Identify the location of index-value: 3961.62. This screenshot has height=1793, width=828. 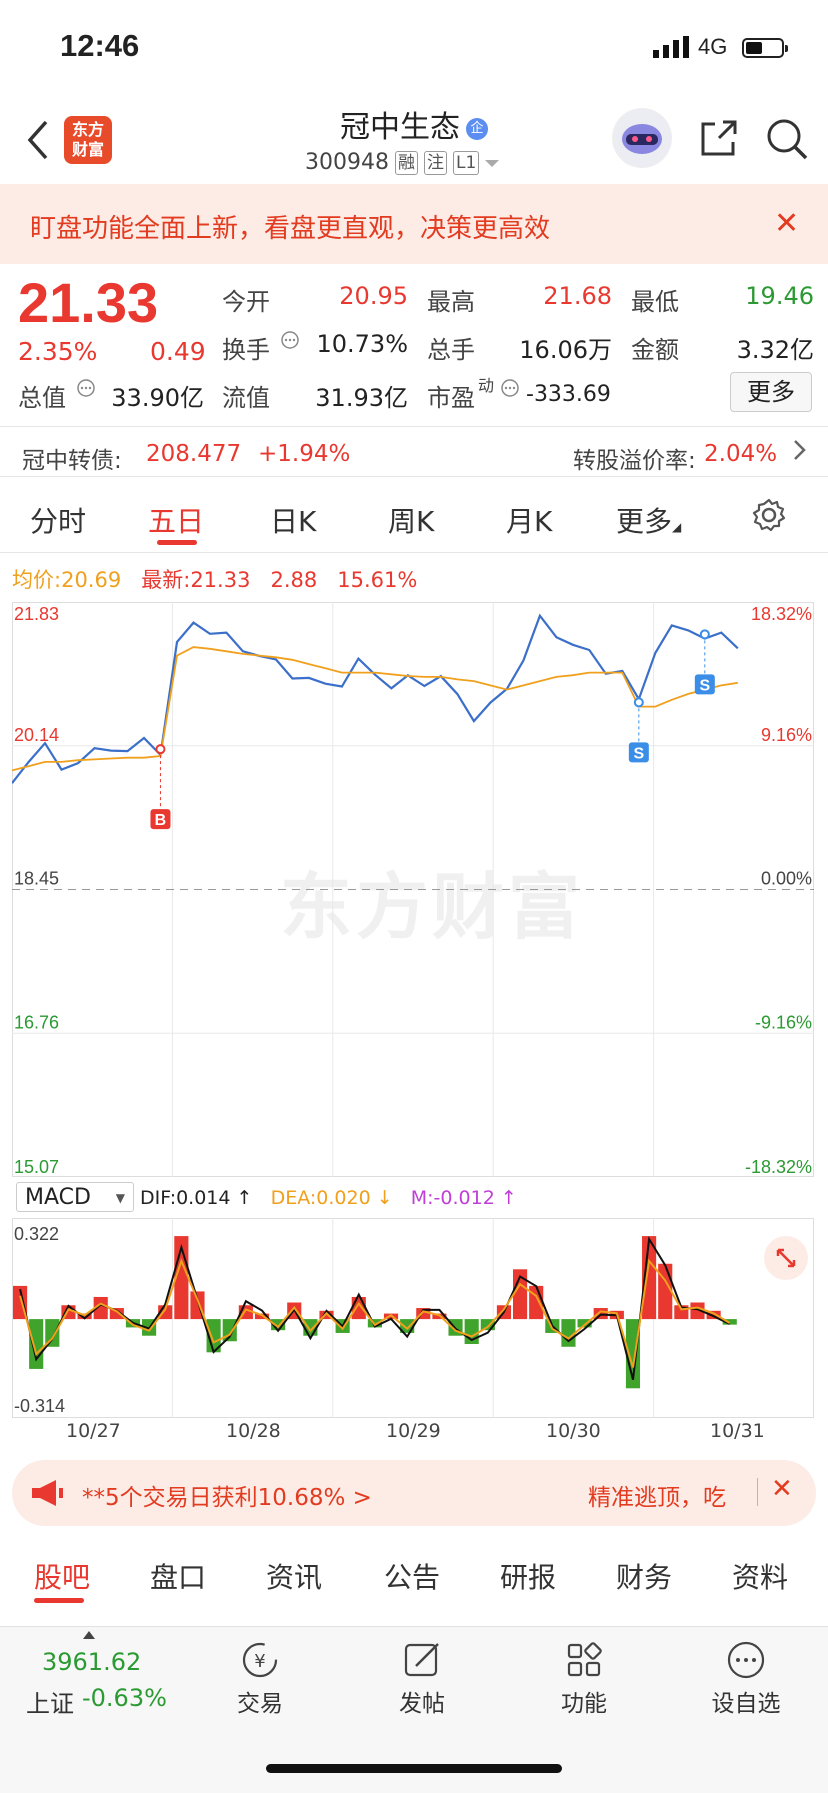
(92, 1662).